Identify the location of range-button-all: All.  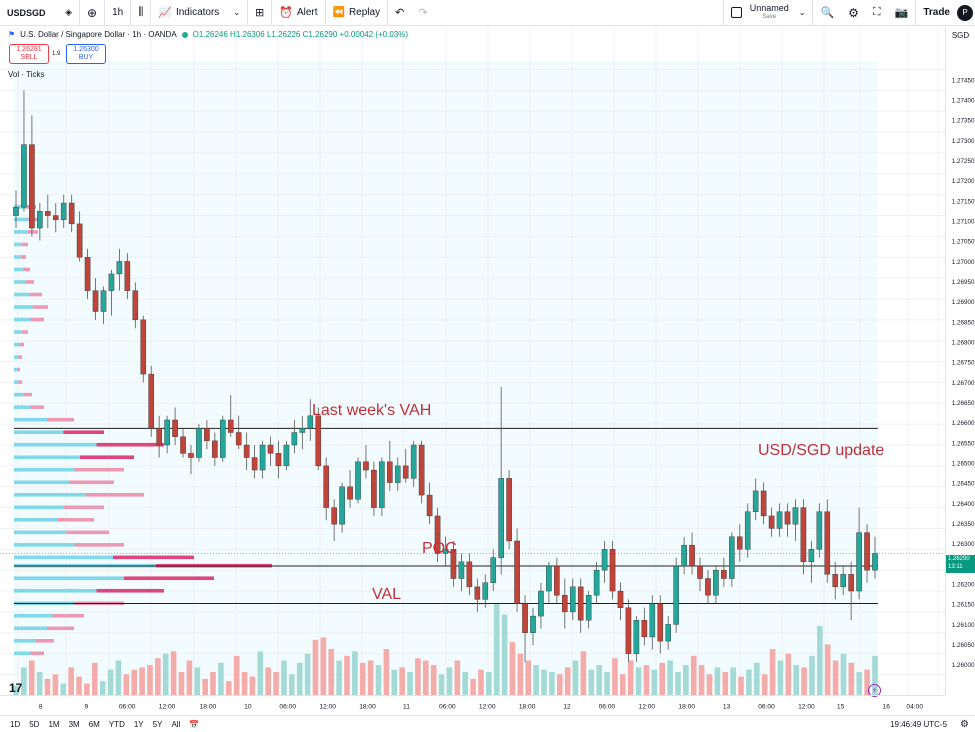
(176, 724).